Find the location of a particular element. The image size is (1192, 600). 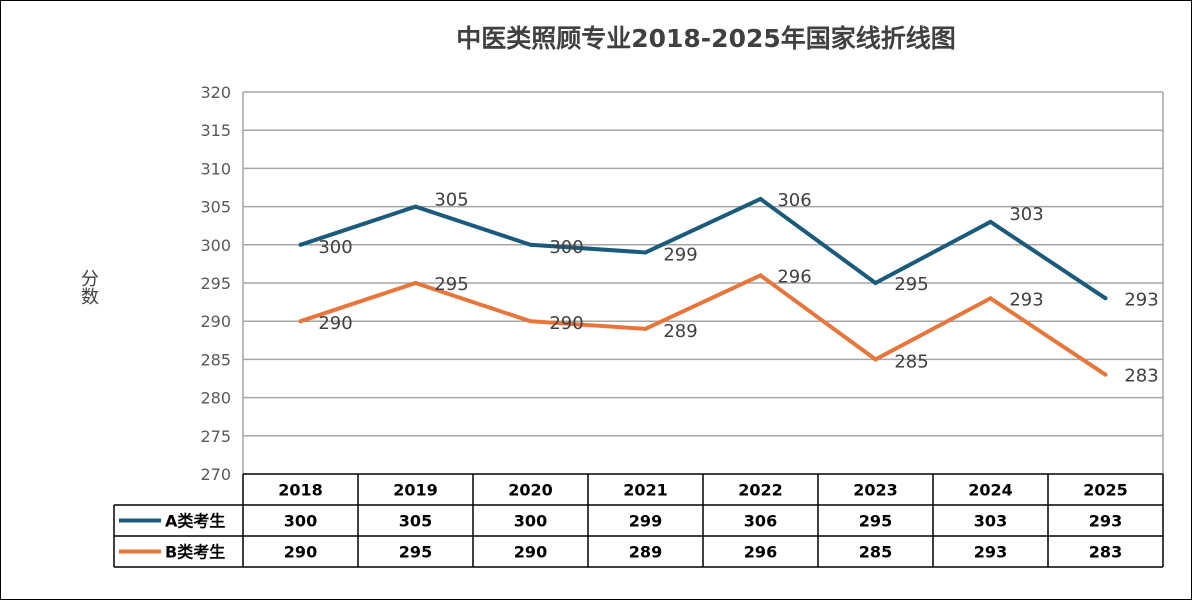

x-tick-label: 2021 is located at coordinates (645, 490).